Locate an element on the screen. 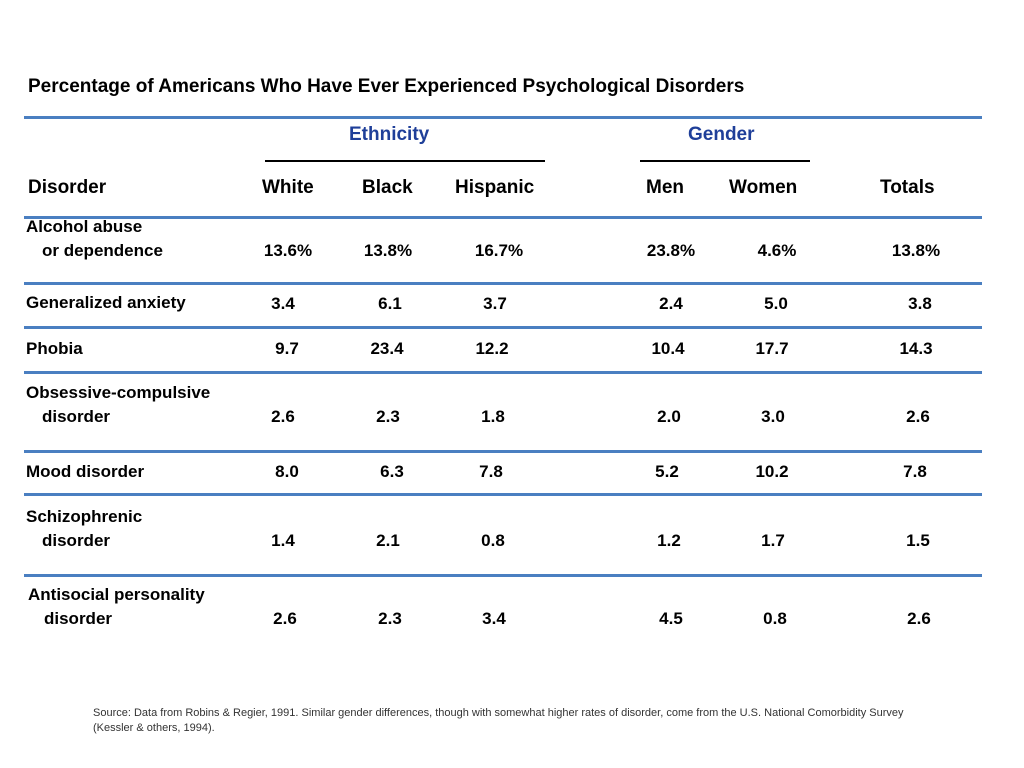  column-header-hispanic: Hispanic is located at coordinates (495, 187).